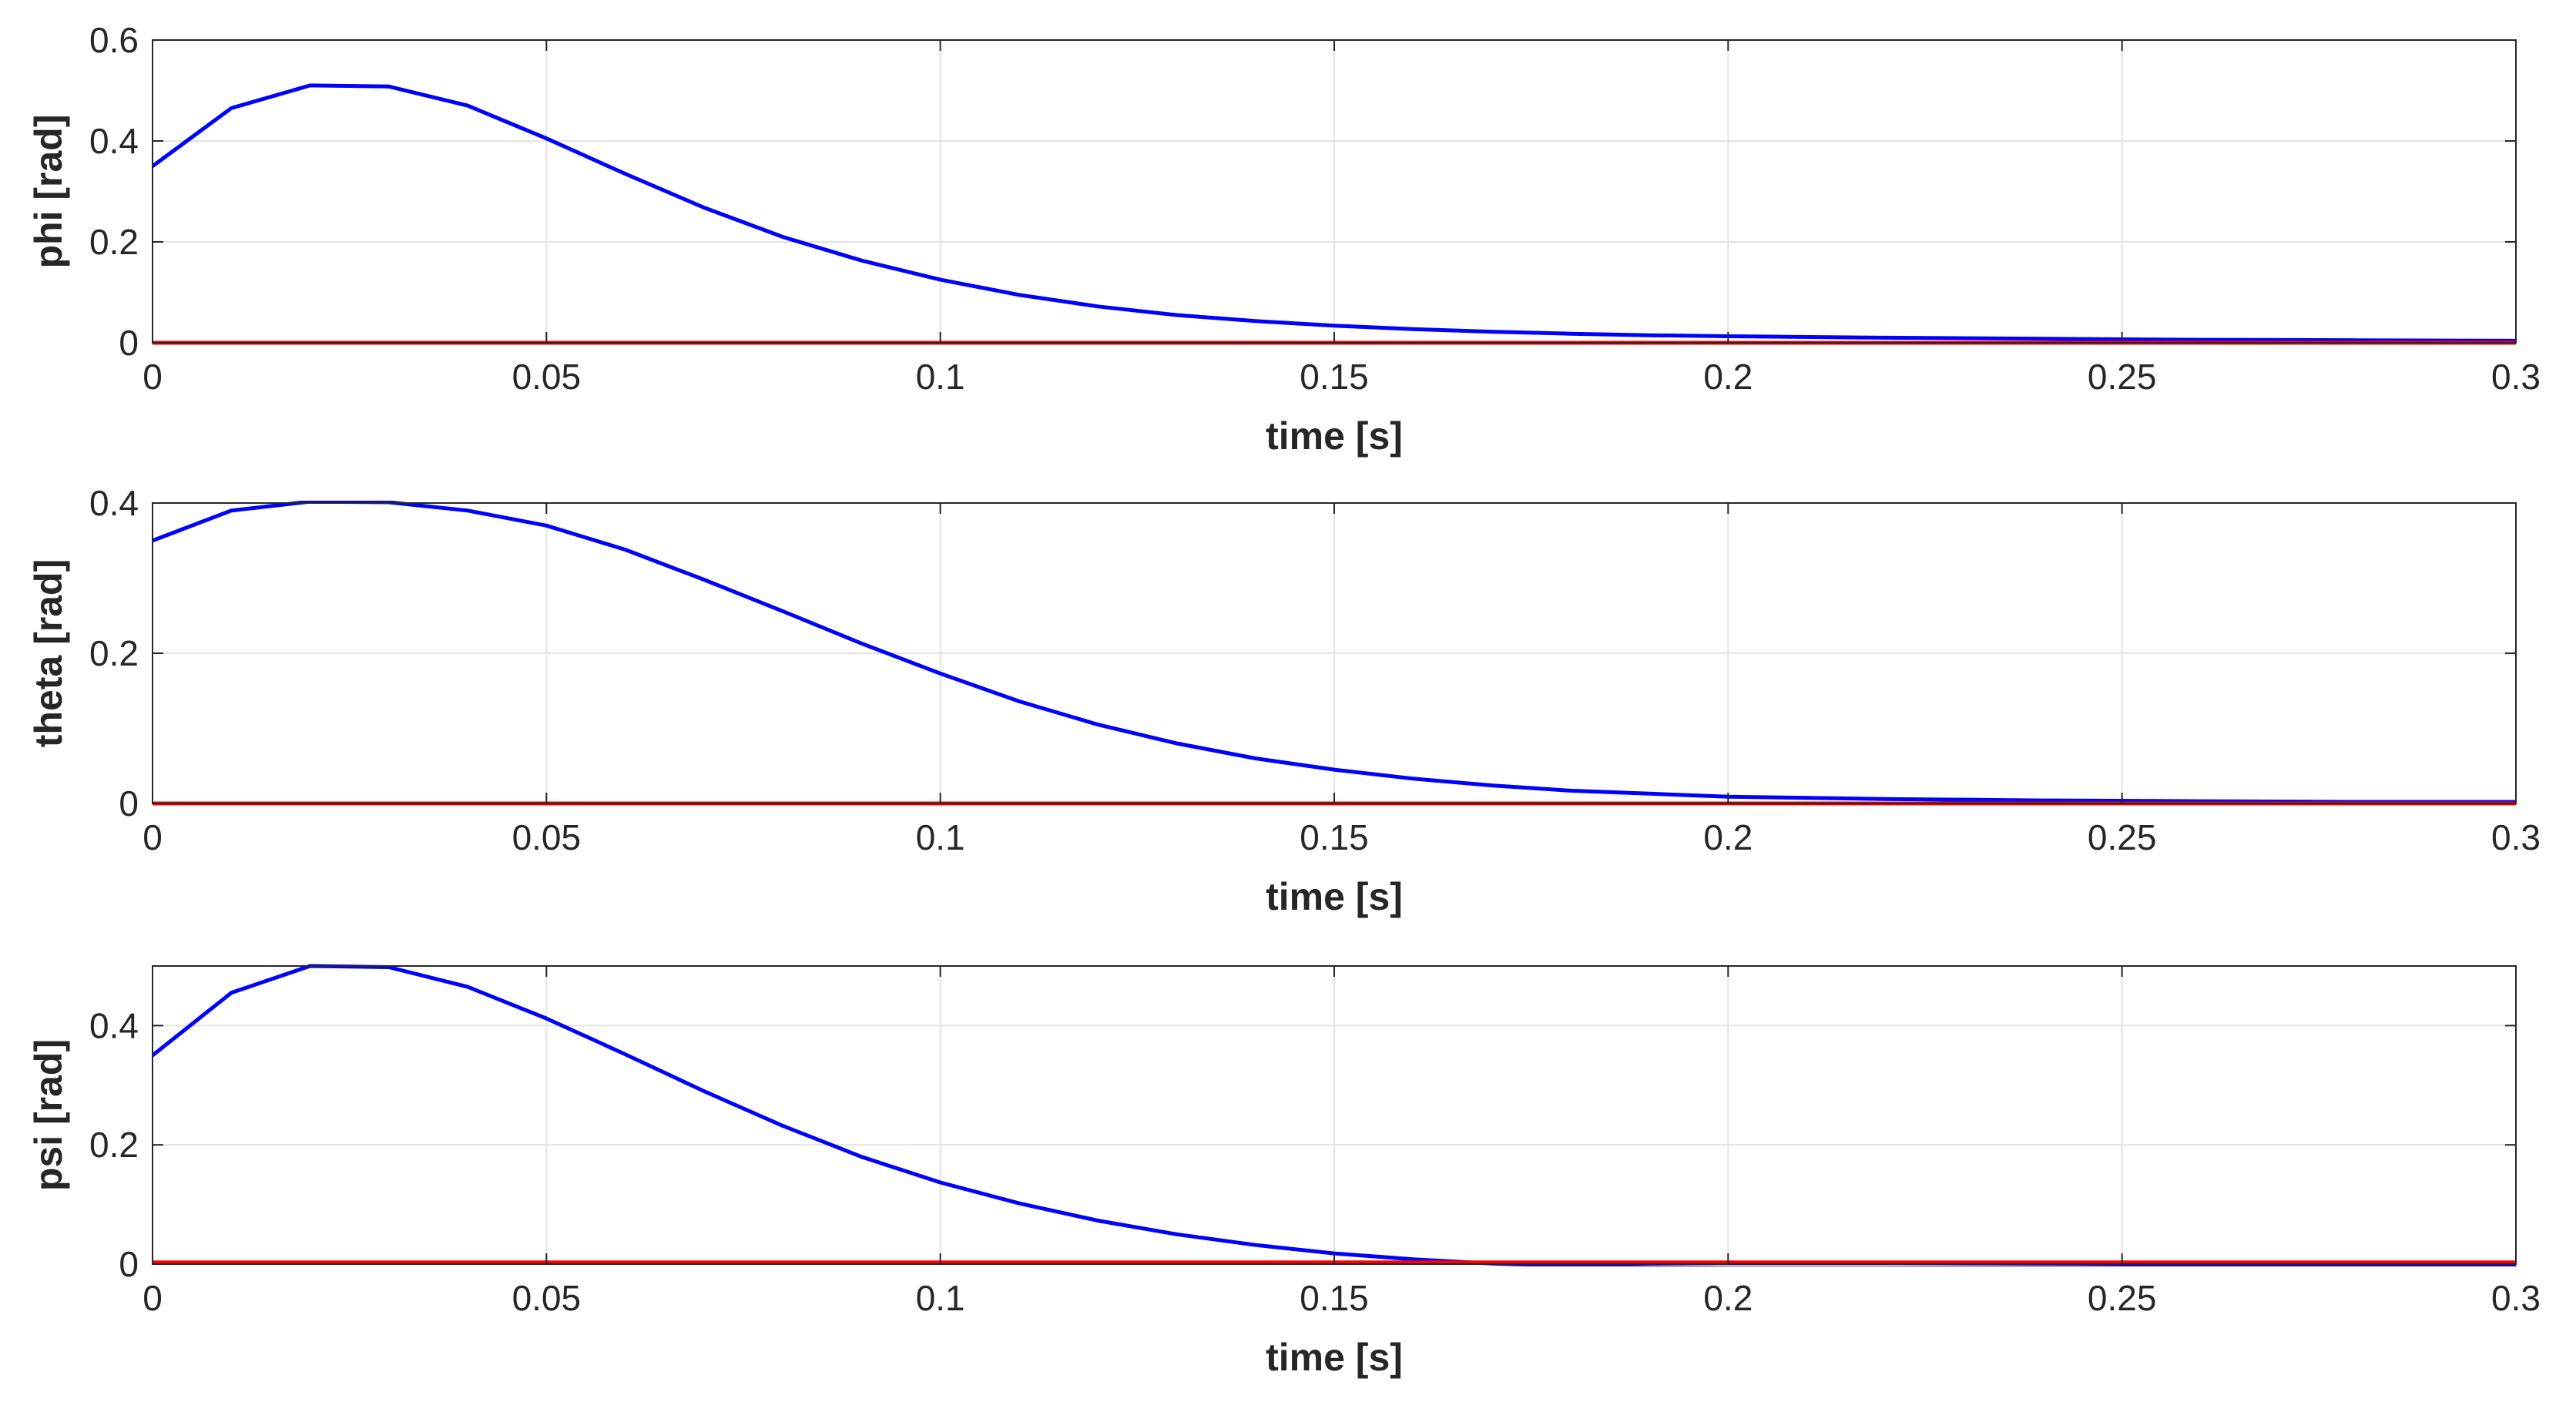 The height and width of the screenshot is (1402, 2576). Describe the element at coordinates (114, 40) in the screenshot. I see `y-tick-label: 0.6` at that location.